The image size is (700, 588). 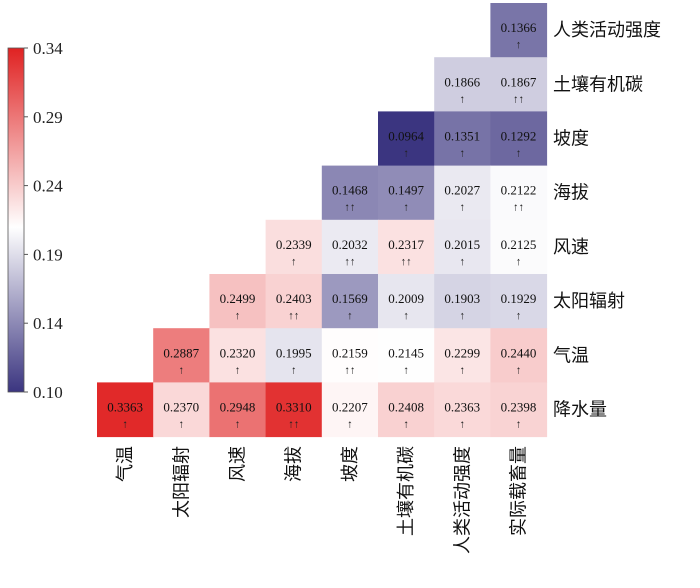 What do you see at coordinates (571, 139) in the screenshot?
I see `row-label: 坡度` at bounding box center [571, 139].